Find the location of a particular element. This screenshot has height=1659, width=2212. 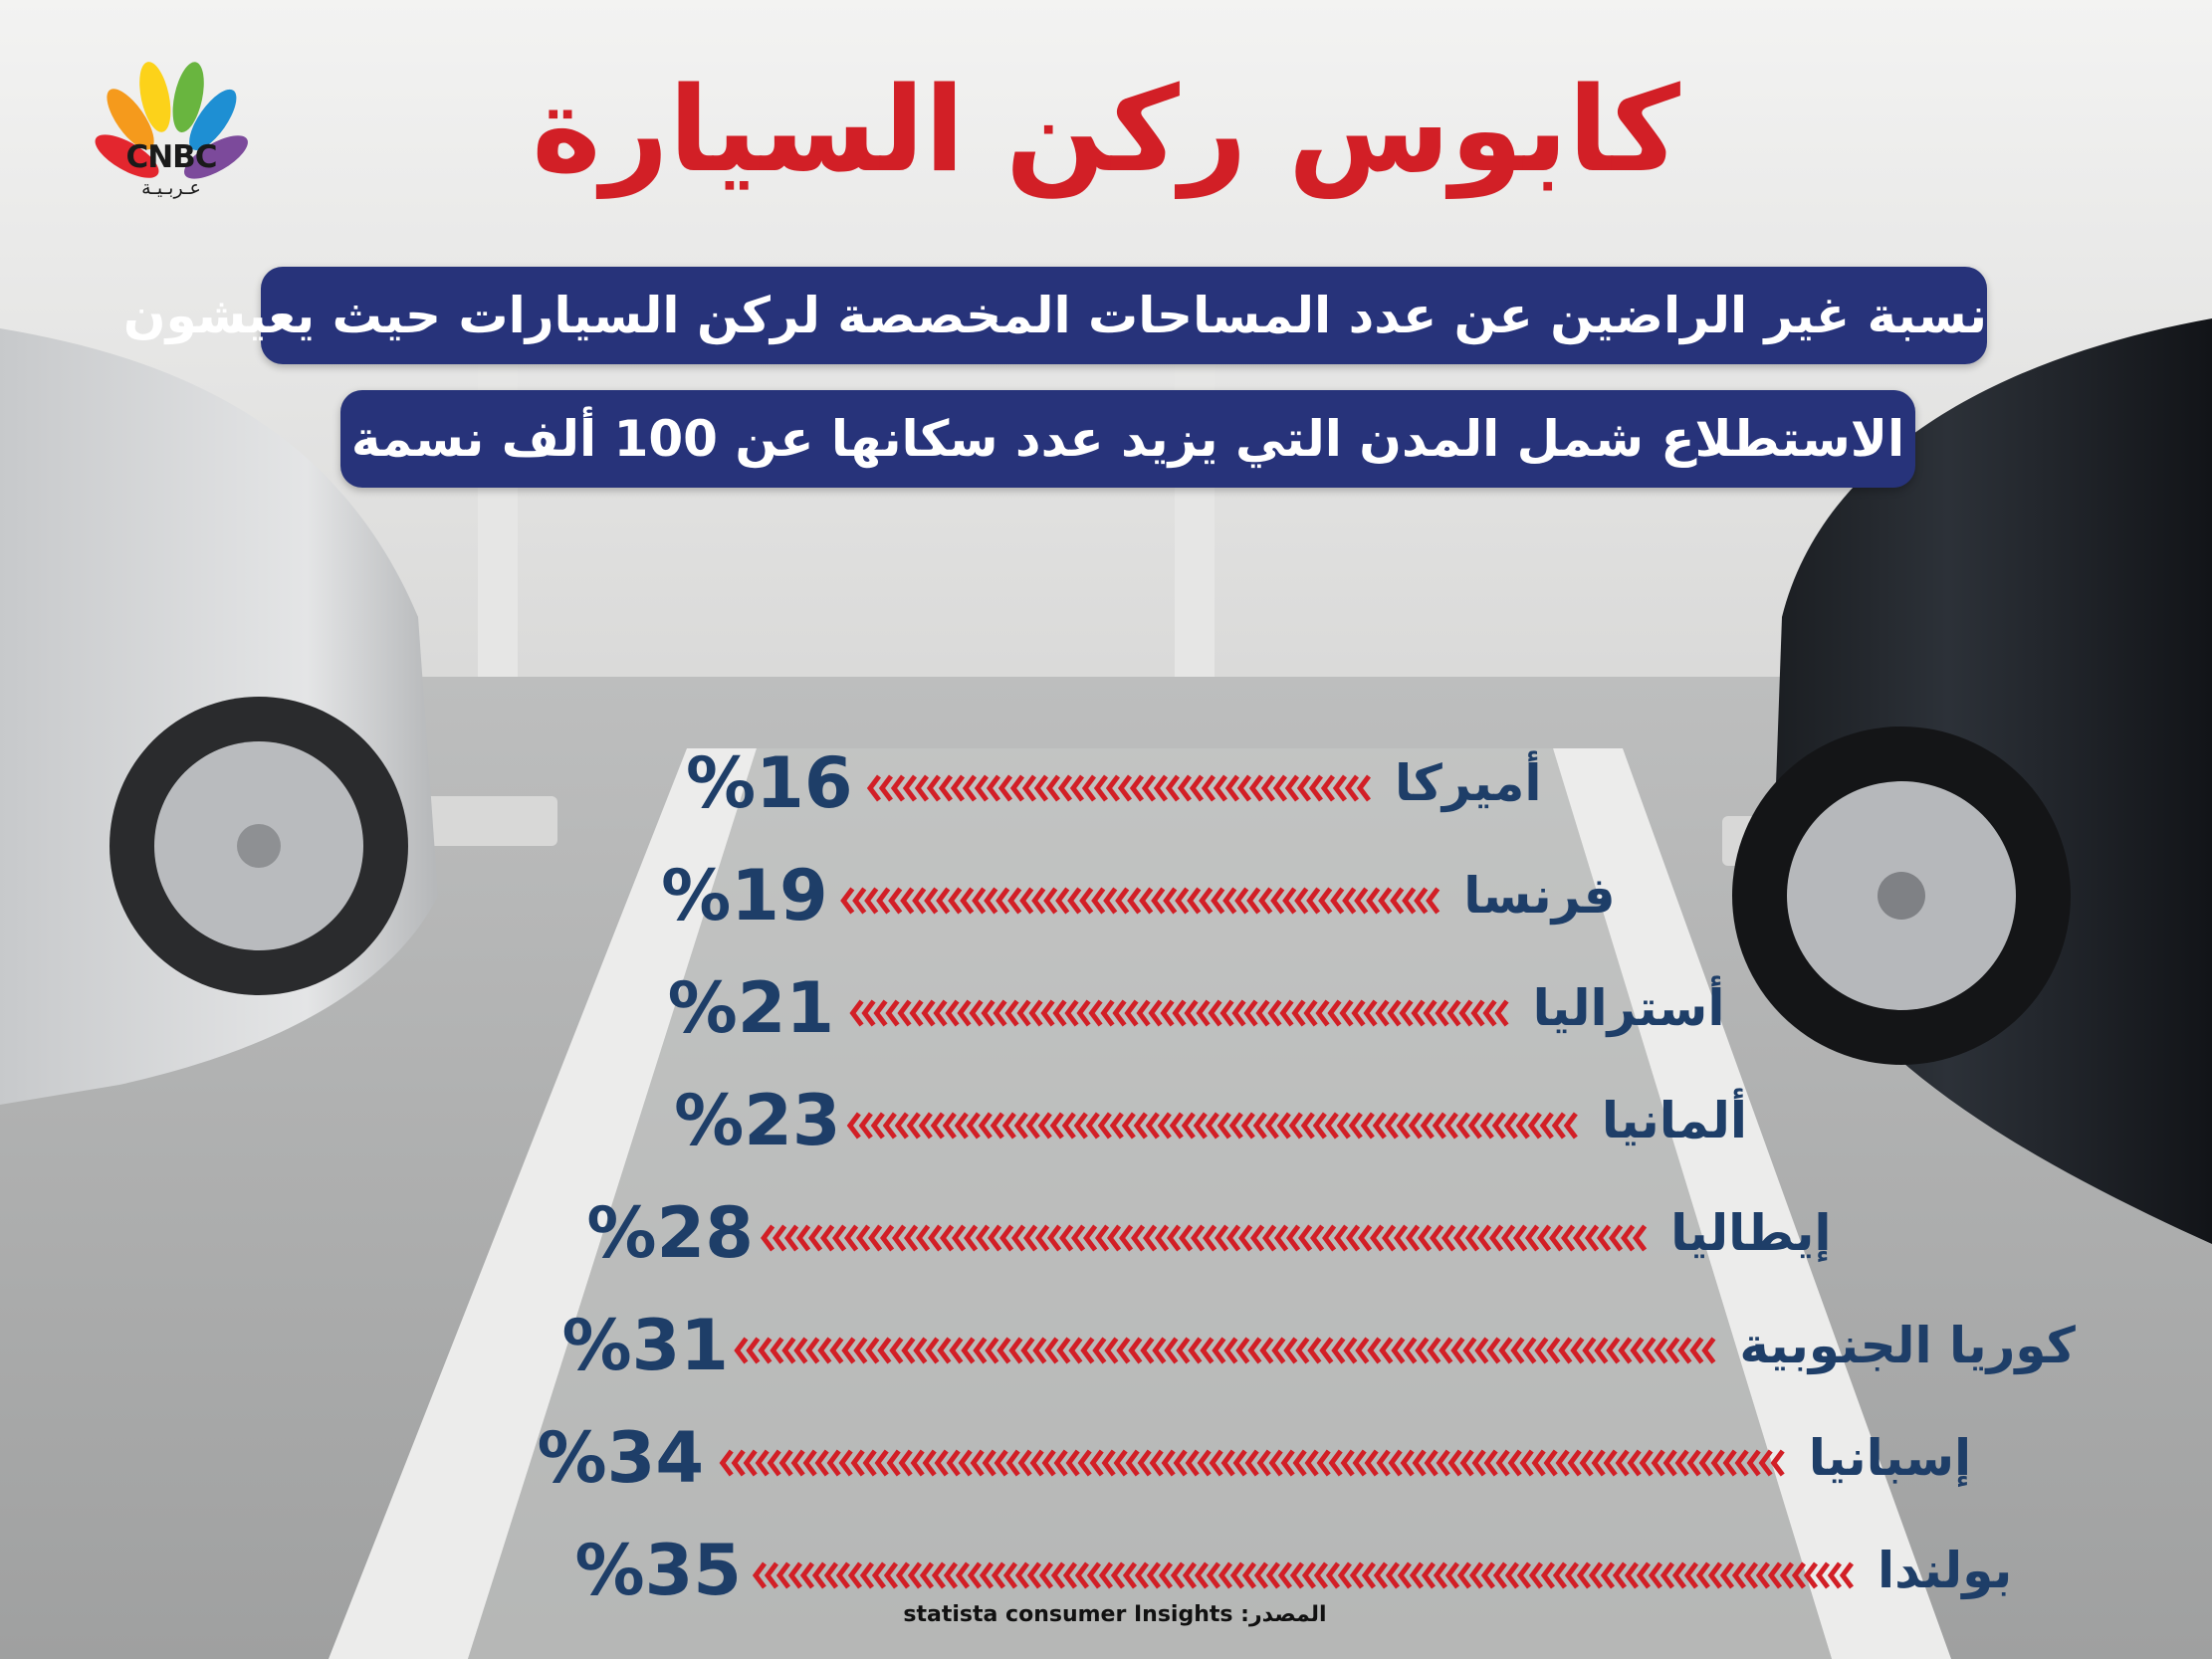

value-label: %31 is located at coordinates (645, 1345).